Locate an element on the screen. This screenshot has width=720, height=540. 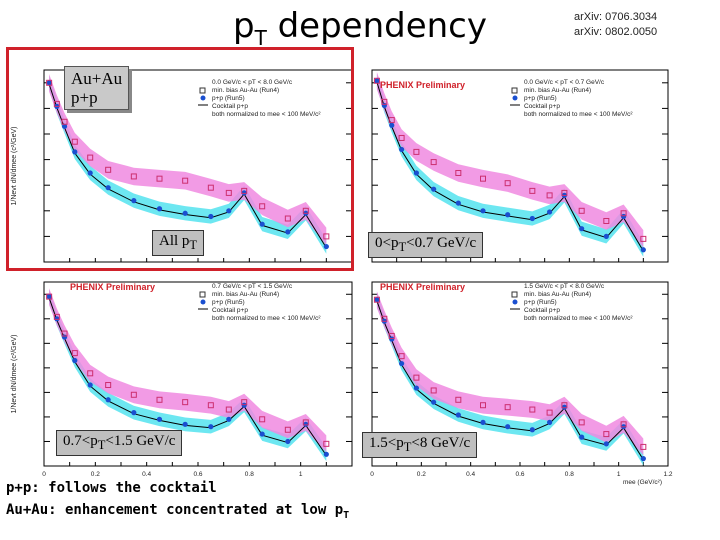
collision-systems-label: Au+Au p+p is located at coordinates (97, 88).